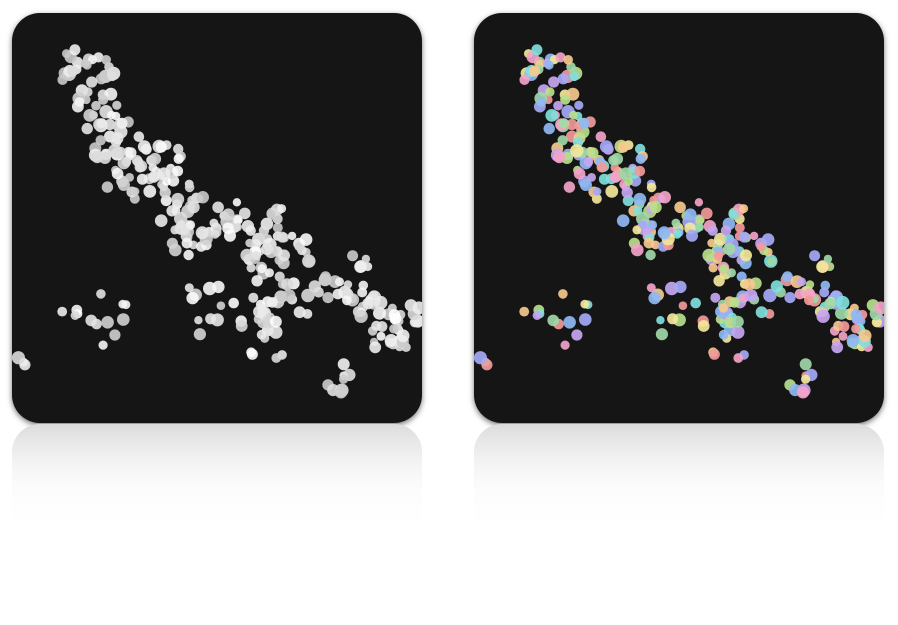 The height and width of the screenshot is (625, 898). Describe the element at coordinates (217, 481) in the screenshot. I see `nuclei-image-reflection` at that location.